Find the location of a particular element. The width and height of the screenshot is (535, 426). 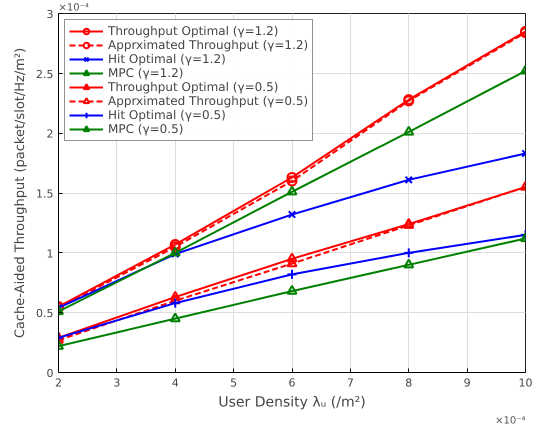

y-tick-label: 3 is located at coordinates (50, 14).